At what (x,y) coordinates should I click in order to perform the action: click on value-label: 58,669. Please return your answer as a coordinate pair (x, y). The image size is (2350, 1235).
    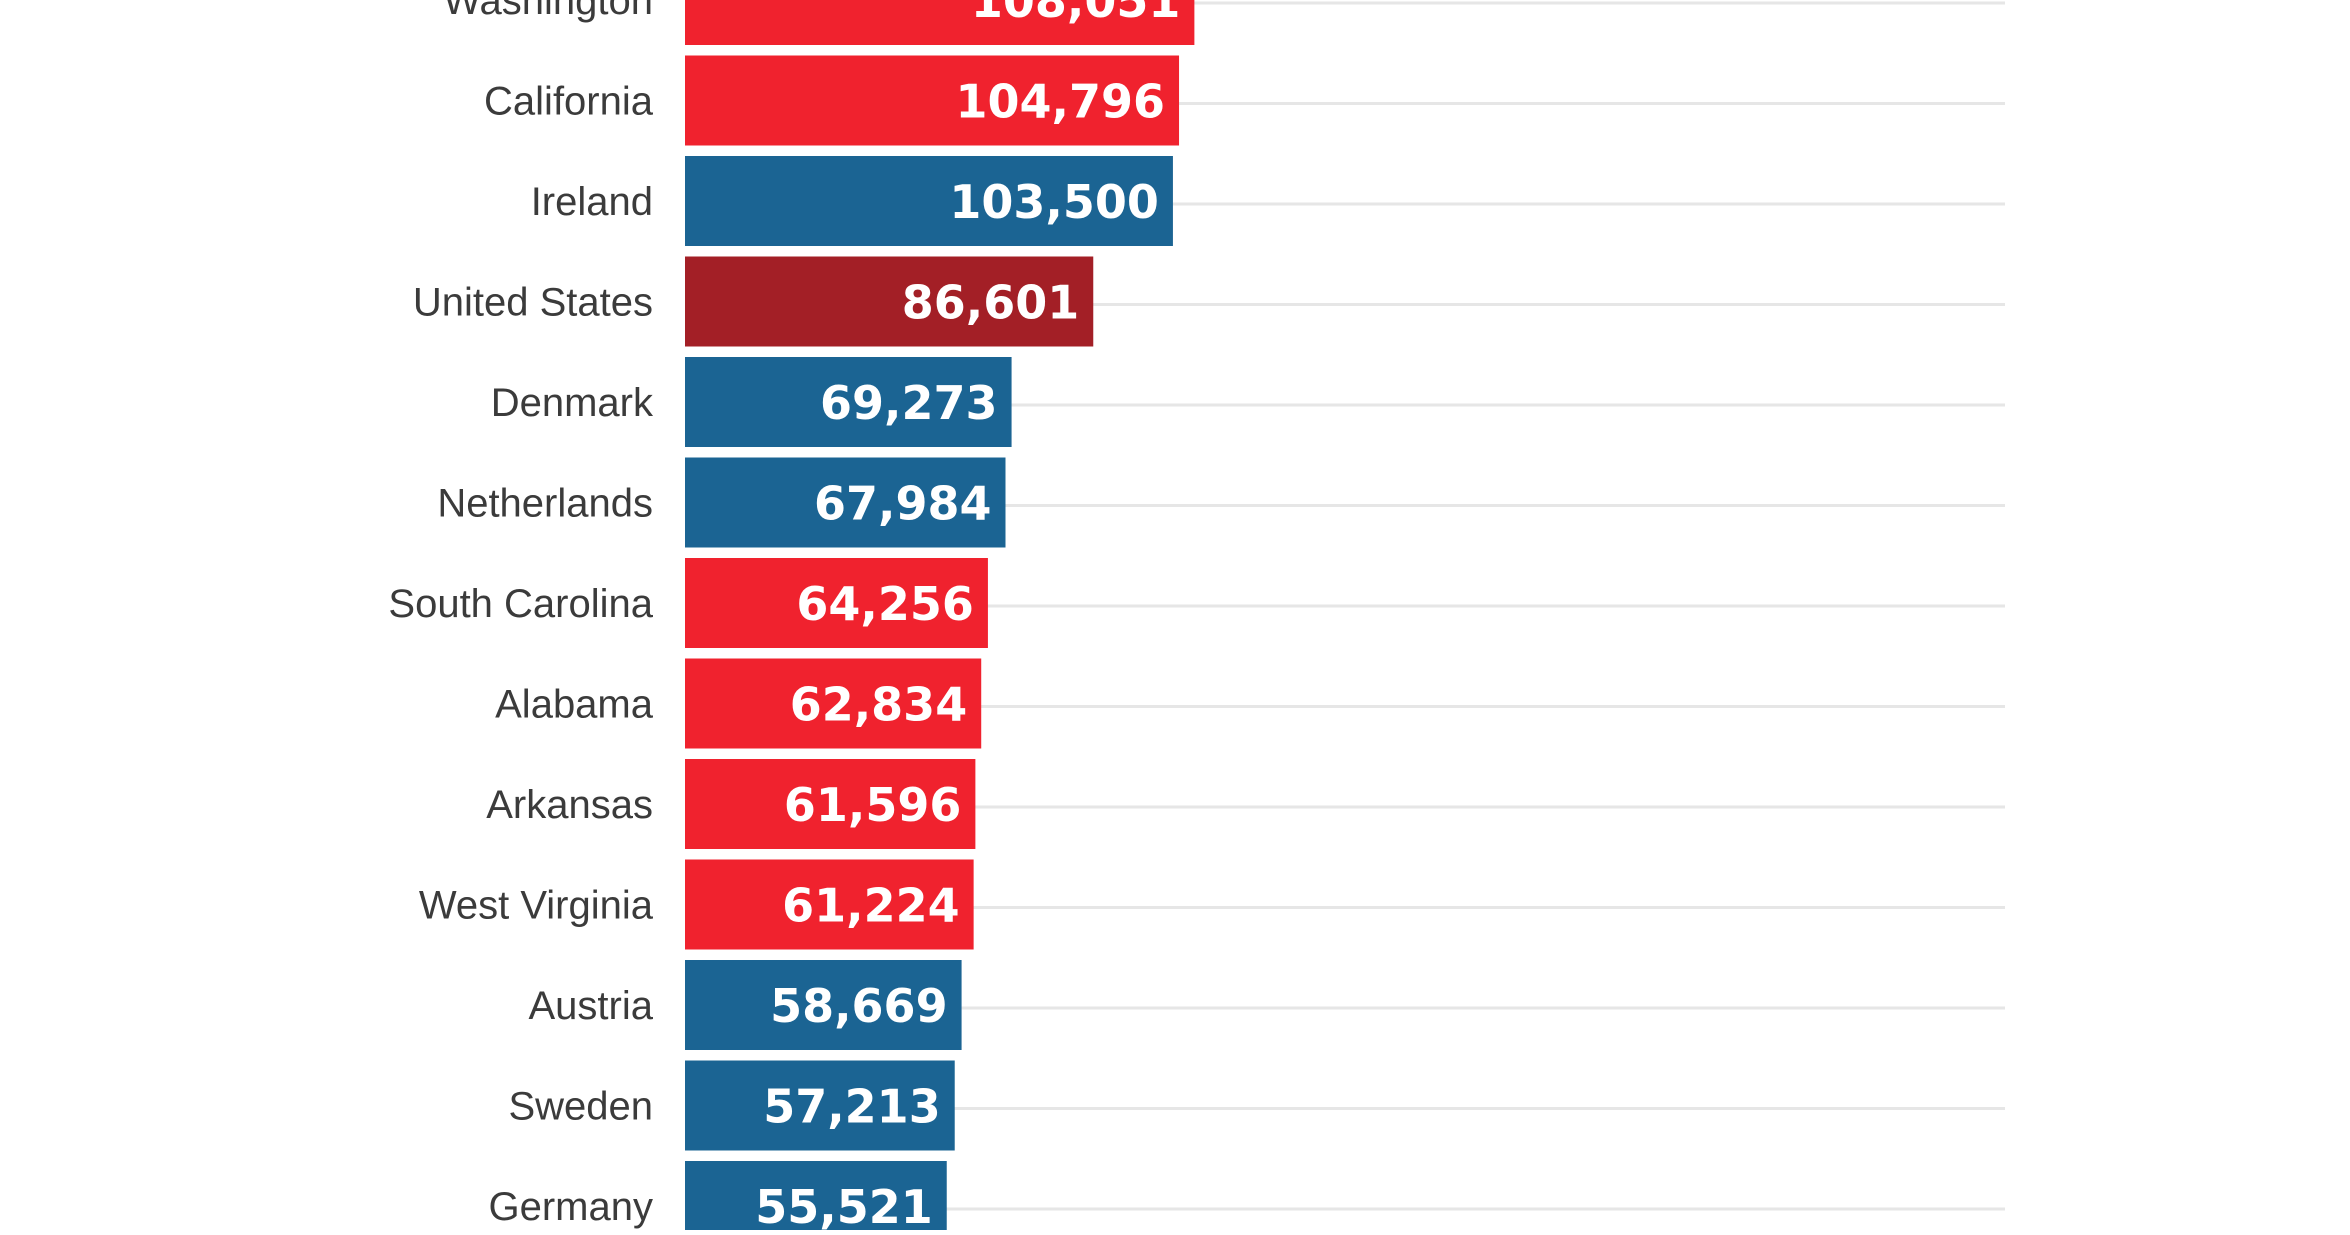
    Looking at the image, I should click on (859, 1006).